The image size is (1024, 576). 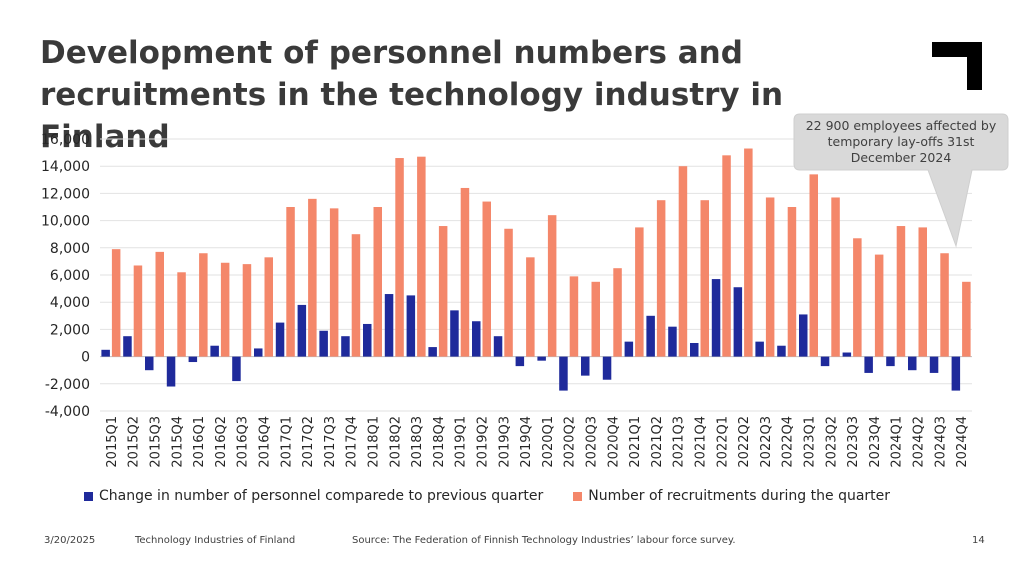 I want to click on x-tick-label: 2019Q1, so click(x=461, y=442).